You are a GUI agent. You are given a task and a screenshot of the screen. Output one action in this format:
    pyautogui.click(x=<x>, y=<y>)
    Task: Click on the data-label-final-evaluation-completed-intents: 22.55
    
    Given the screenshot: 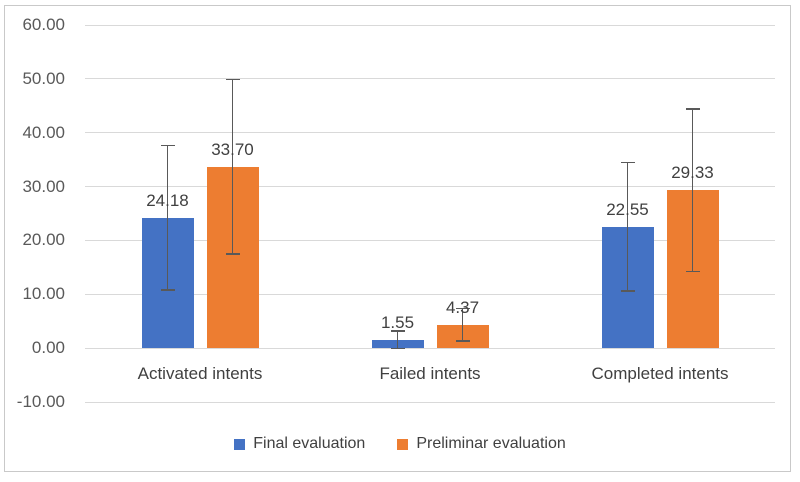 What is the action you would take?
    pyautogui.click(x=627, y=209)
    